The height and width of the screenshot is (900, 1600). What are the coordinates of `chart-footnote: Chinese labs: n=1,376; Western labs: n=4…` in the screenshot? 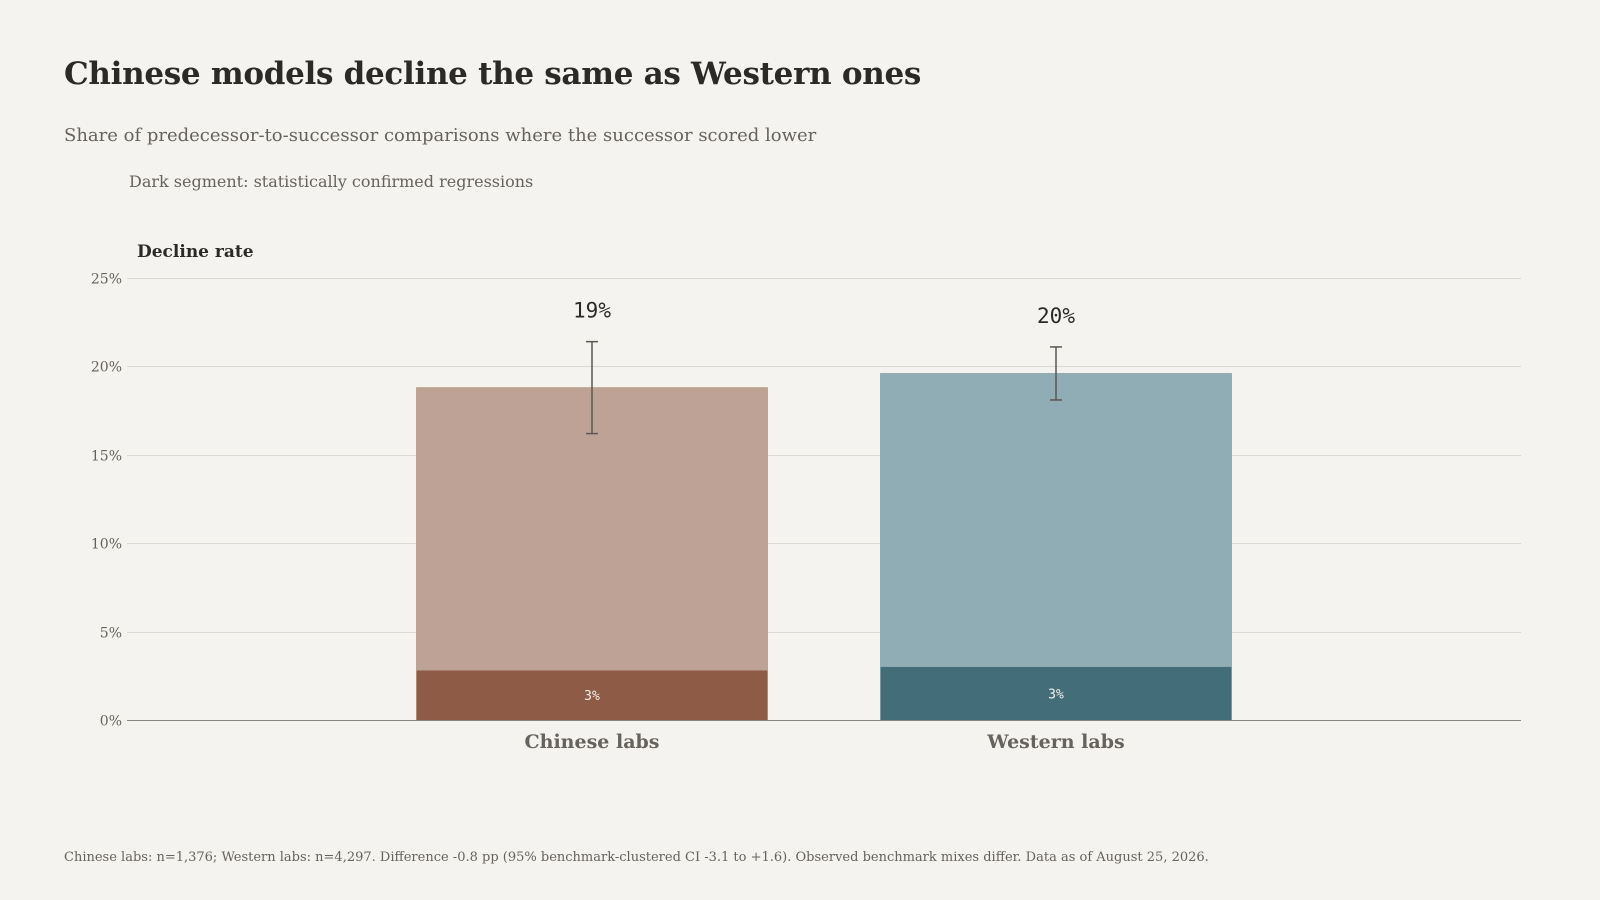 It's located at (636, 857).